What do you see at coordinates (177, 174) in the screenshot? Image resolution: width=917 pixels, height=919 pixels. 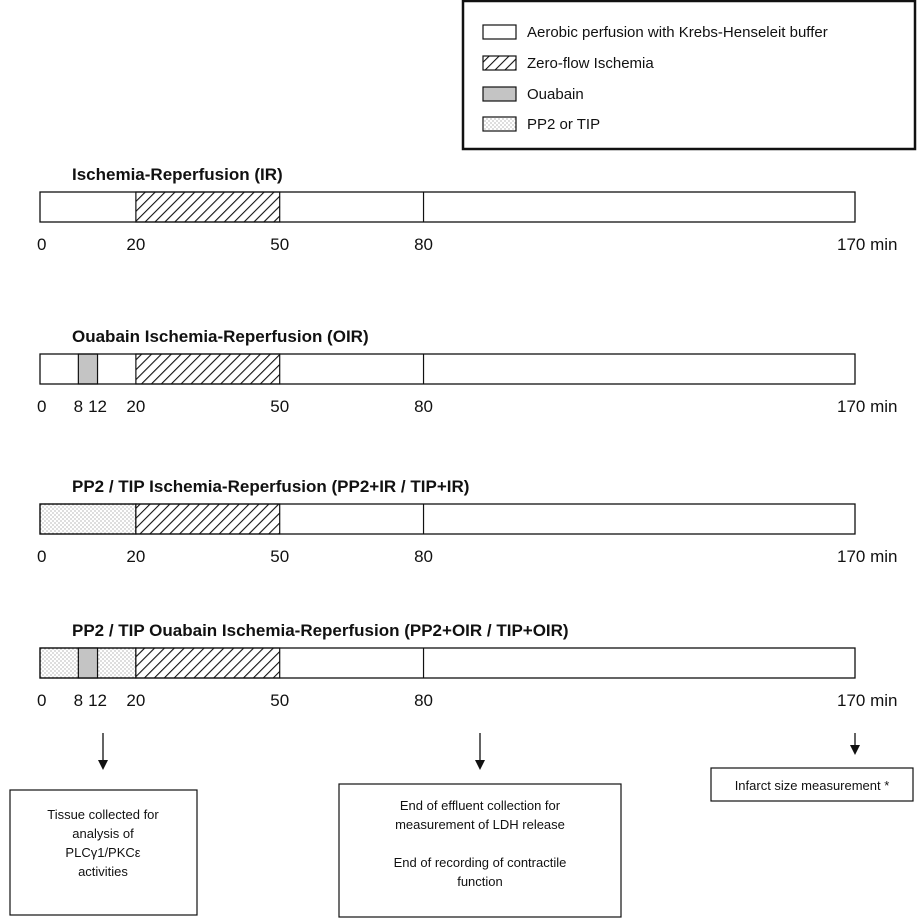 I see `protocol-title-ir: Ischemia-Reperfusion (IR)` at bounding box center [177, 174].